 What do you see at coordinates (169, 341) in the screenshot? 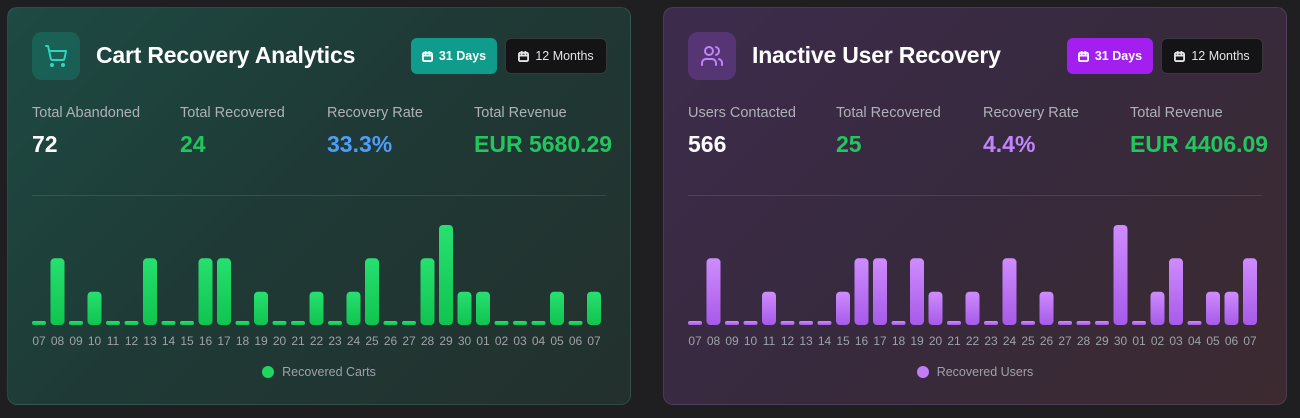
I see `x-tick-label: 14` at bounding box center [169, 341].